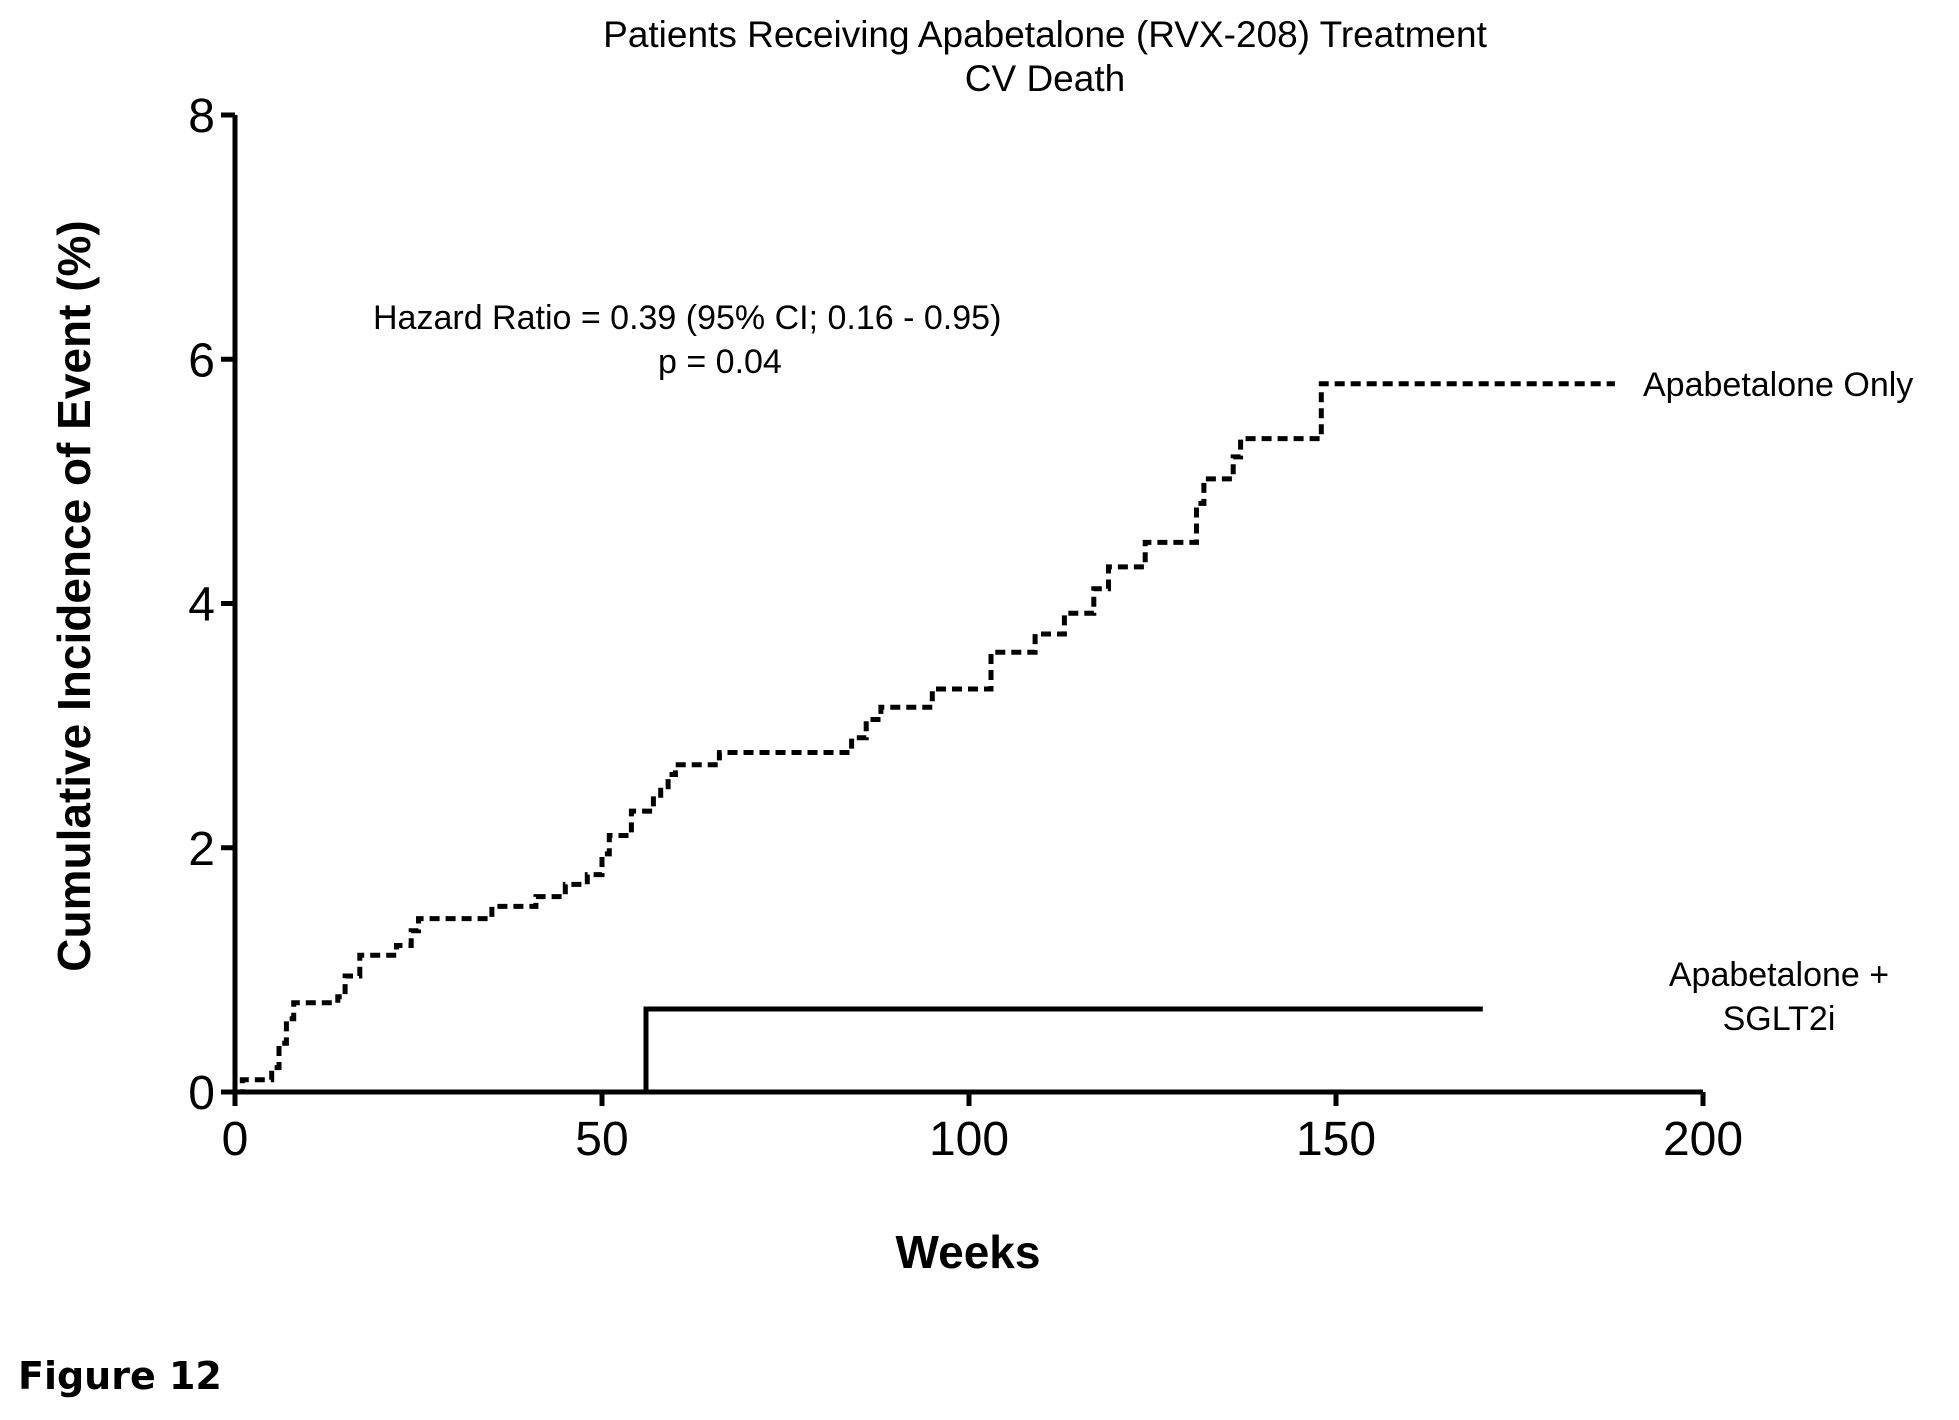  Describe the element at coordinates (720, 362) in the screenshot. I see `p-value-annotation: p = 0.04` at that location.